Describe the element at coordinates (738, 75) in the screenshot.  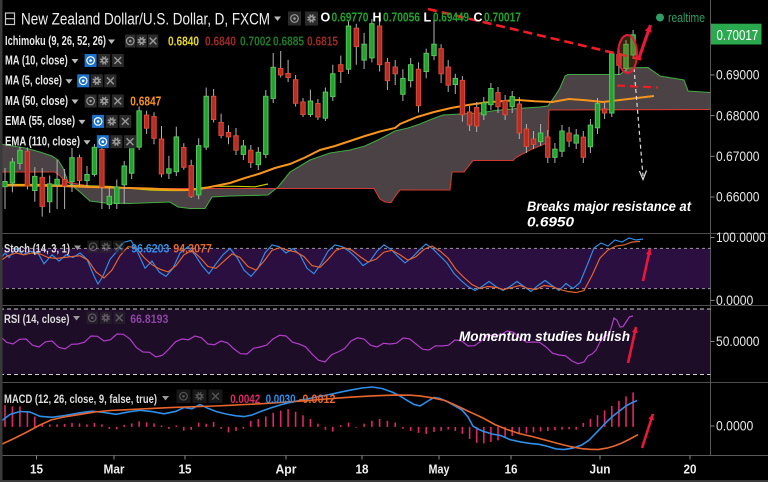
I see `svg-text: 0.69000` at that location.